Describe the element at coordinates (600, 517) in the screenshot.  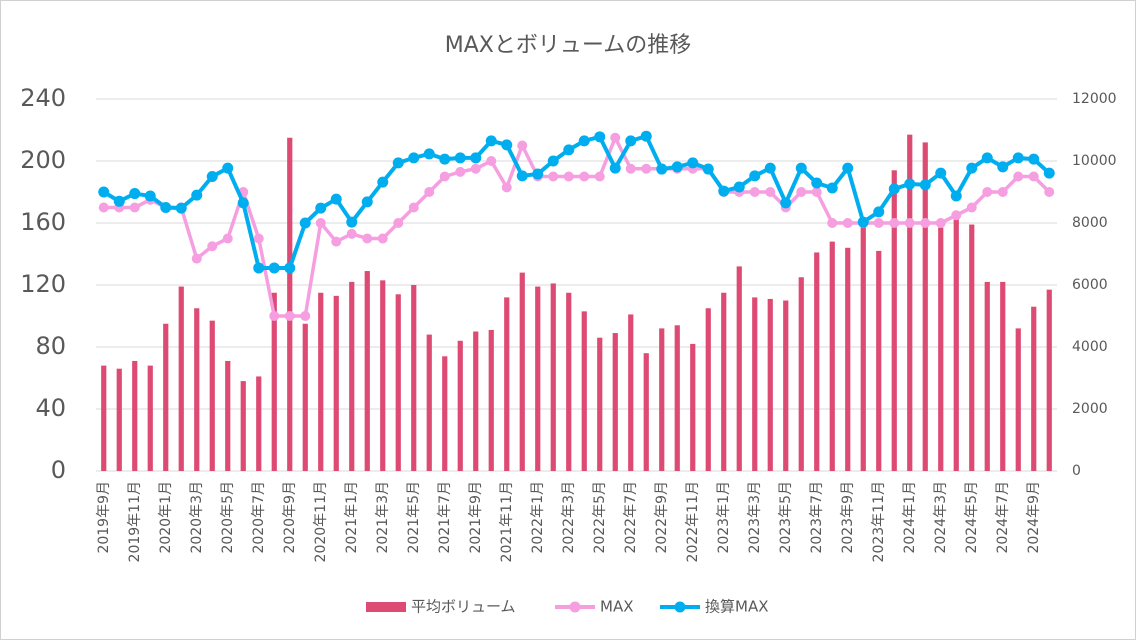
I see `x-tick-label: 2022年5月` at that location.